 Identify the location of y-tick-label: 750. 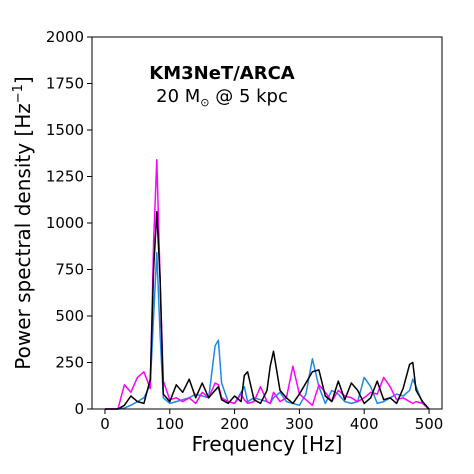
(69, 270).